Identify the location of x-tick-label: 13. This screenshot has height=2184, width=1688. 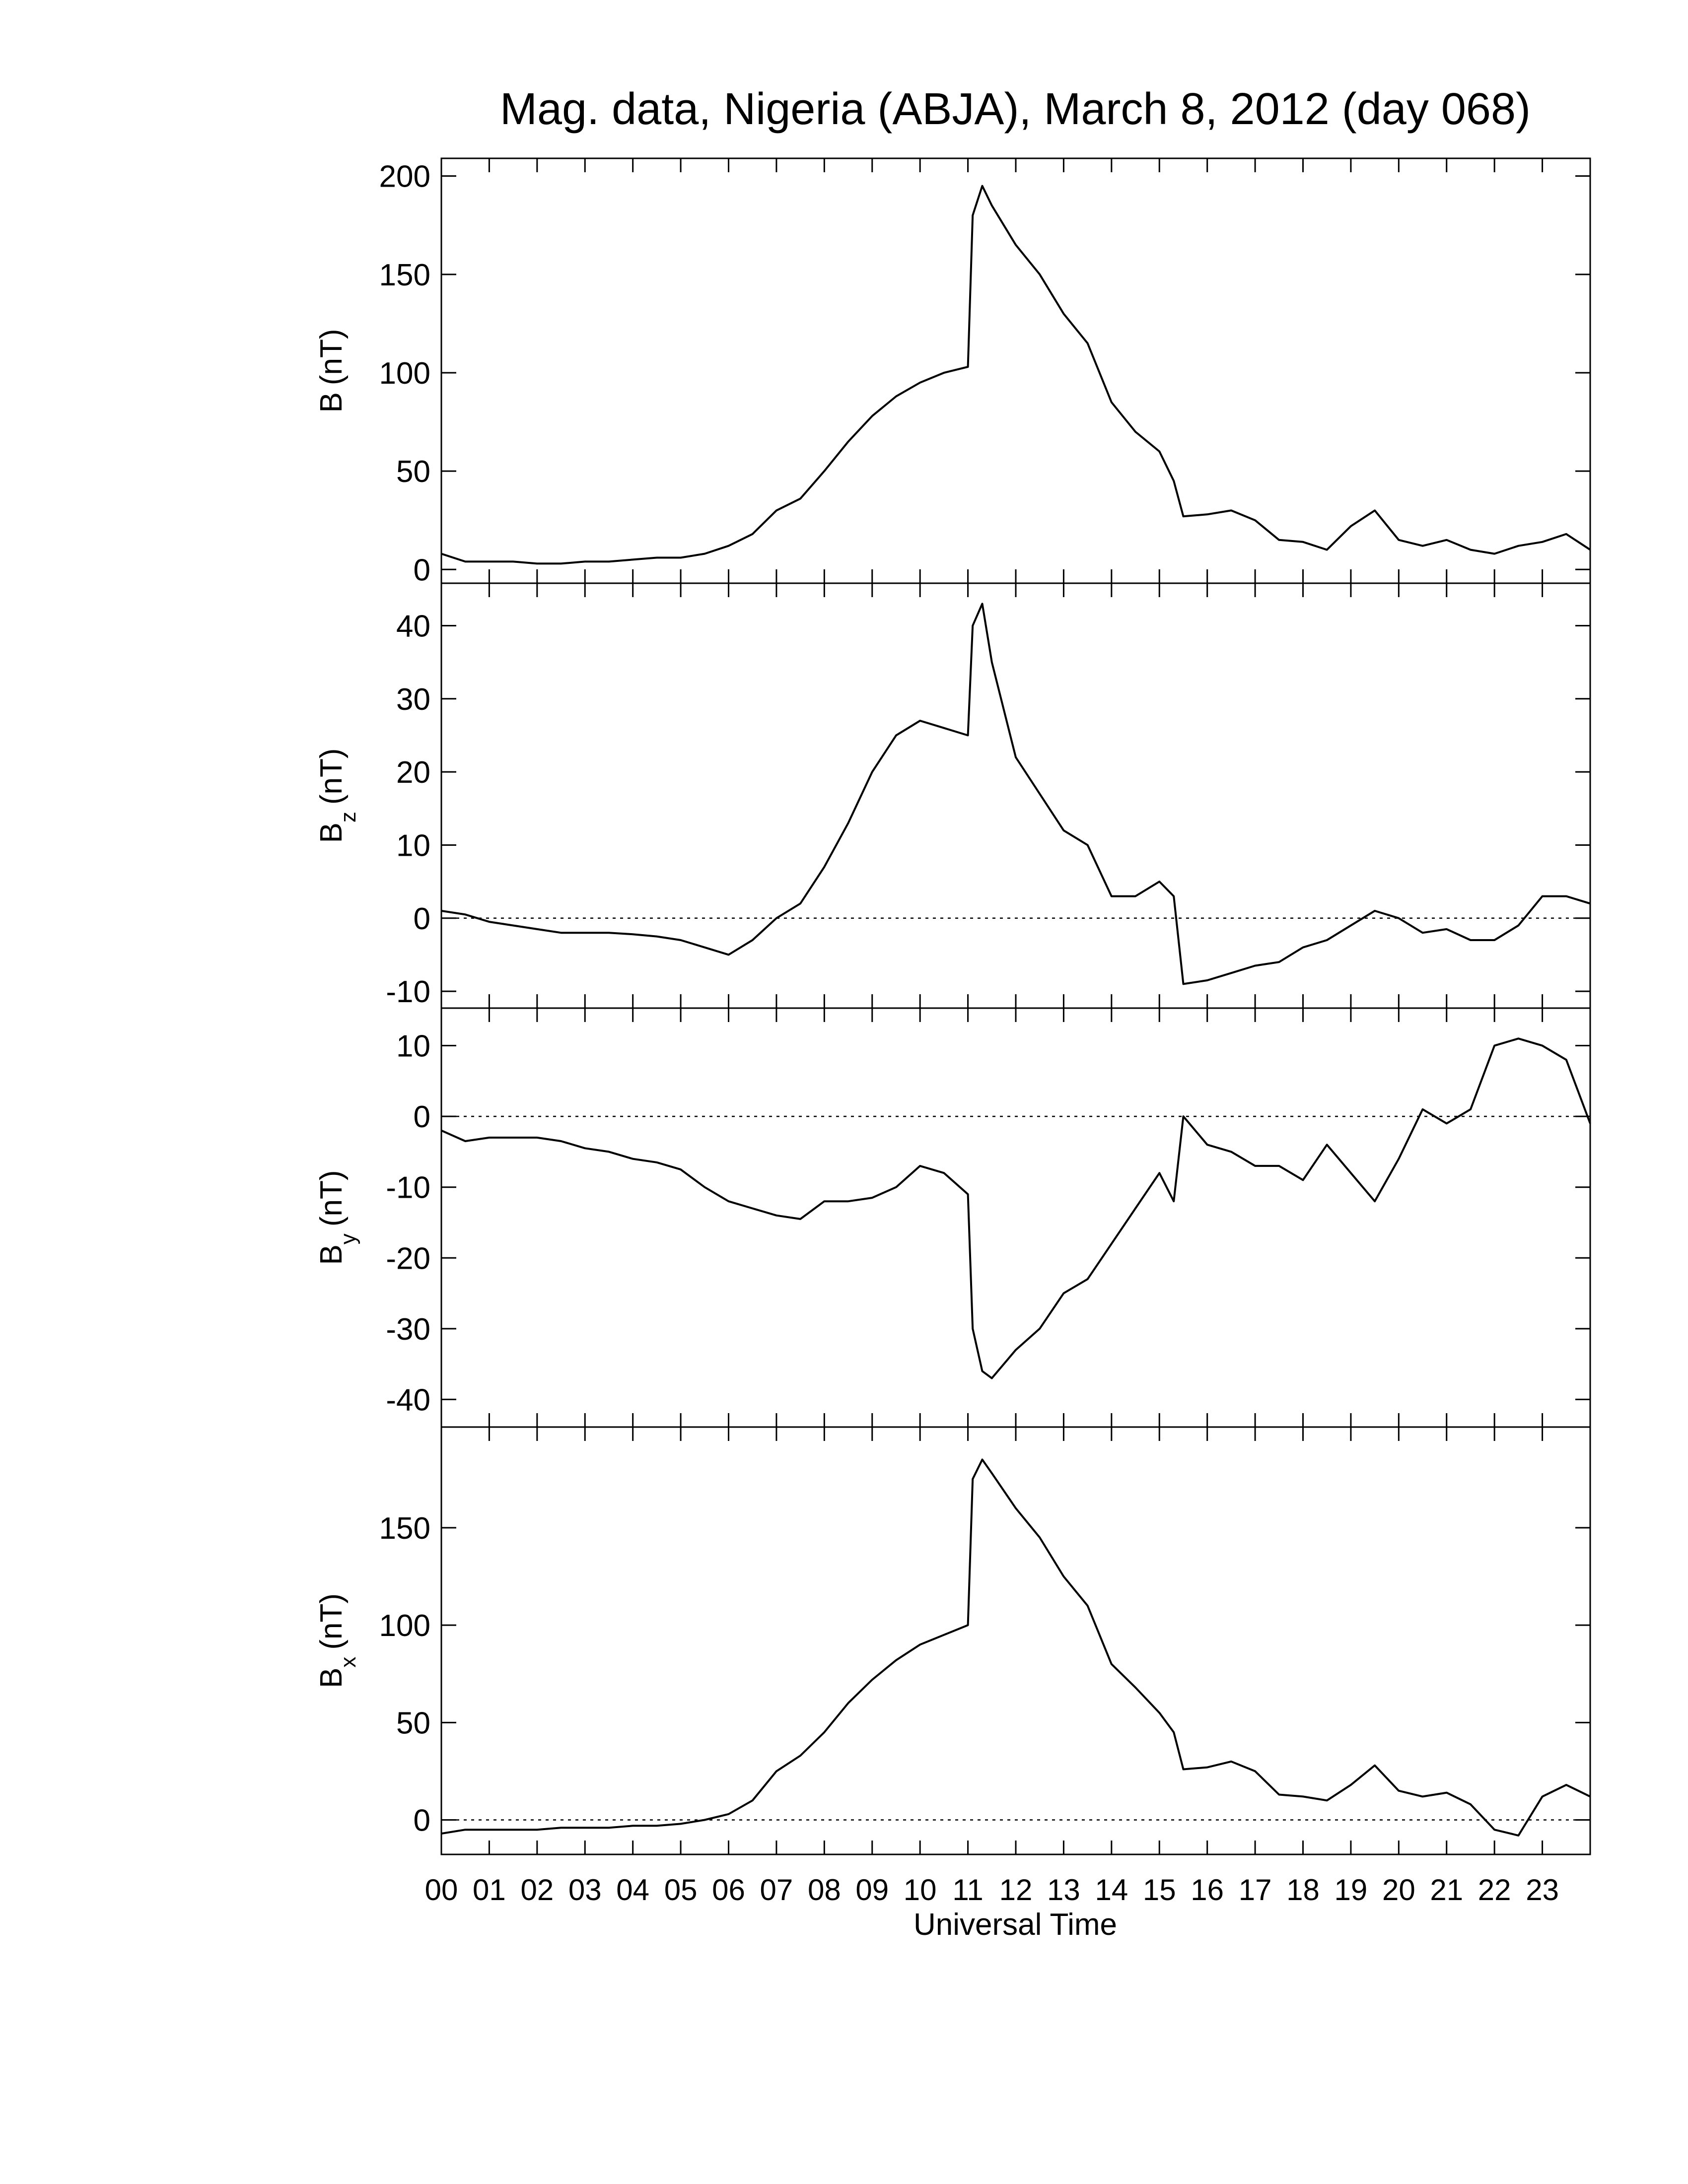
(1063, 1890).